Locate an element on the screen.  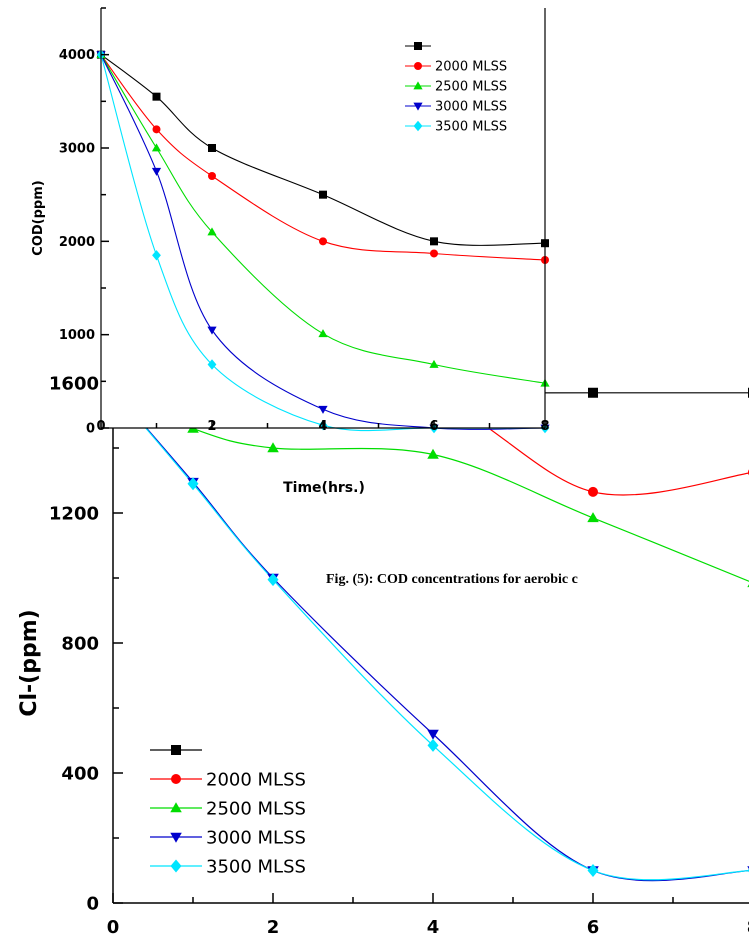
cl-x-tick-label: 2 is located at coordinates (273, 927).